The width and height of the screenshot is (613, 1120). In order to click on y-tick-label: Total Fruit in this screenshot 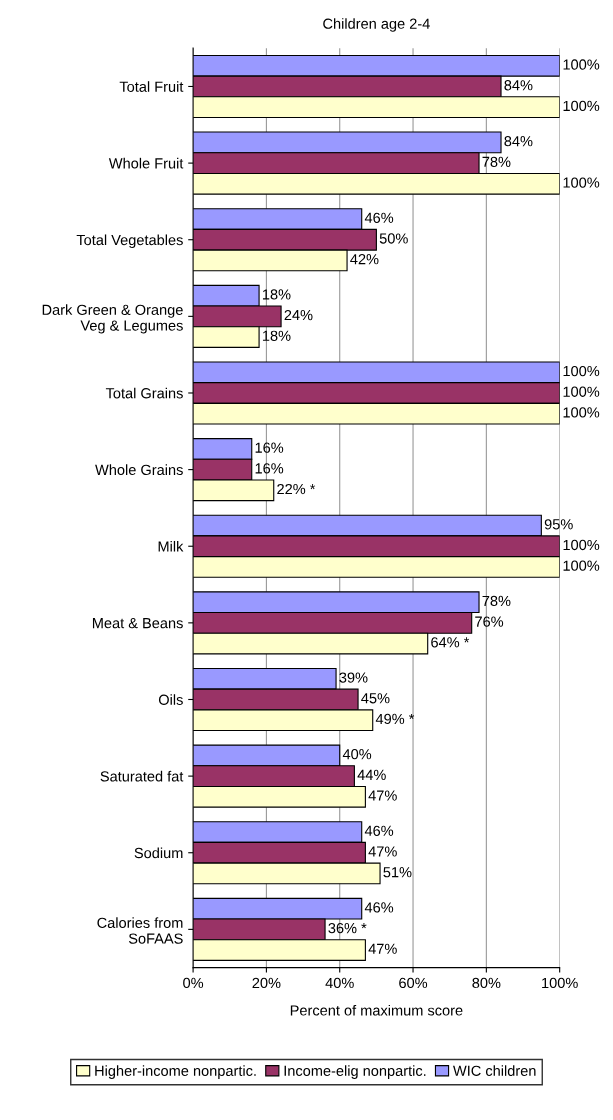, I will do `click(151, 86)`.